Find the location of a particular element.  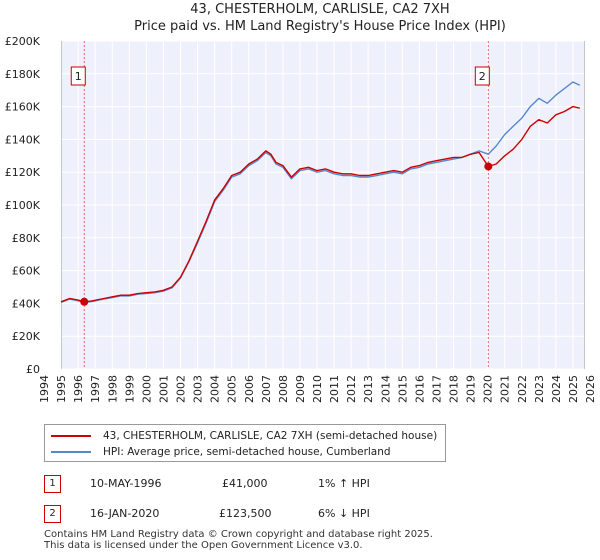

x-tick-label: 1995 is located at coordinates (61, 389).